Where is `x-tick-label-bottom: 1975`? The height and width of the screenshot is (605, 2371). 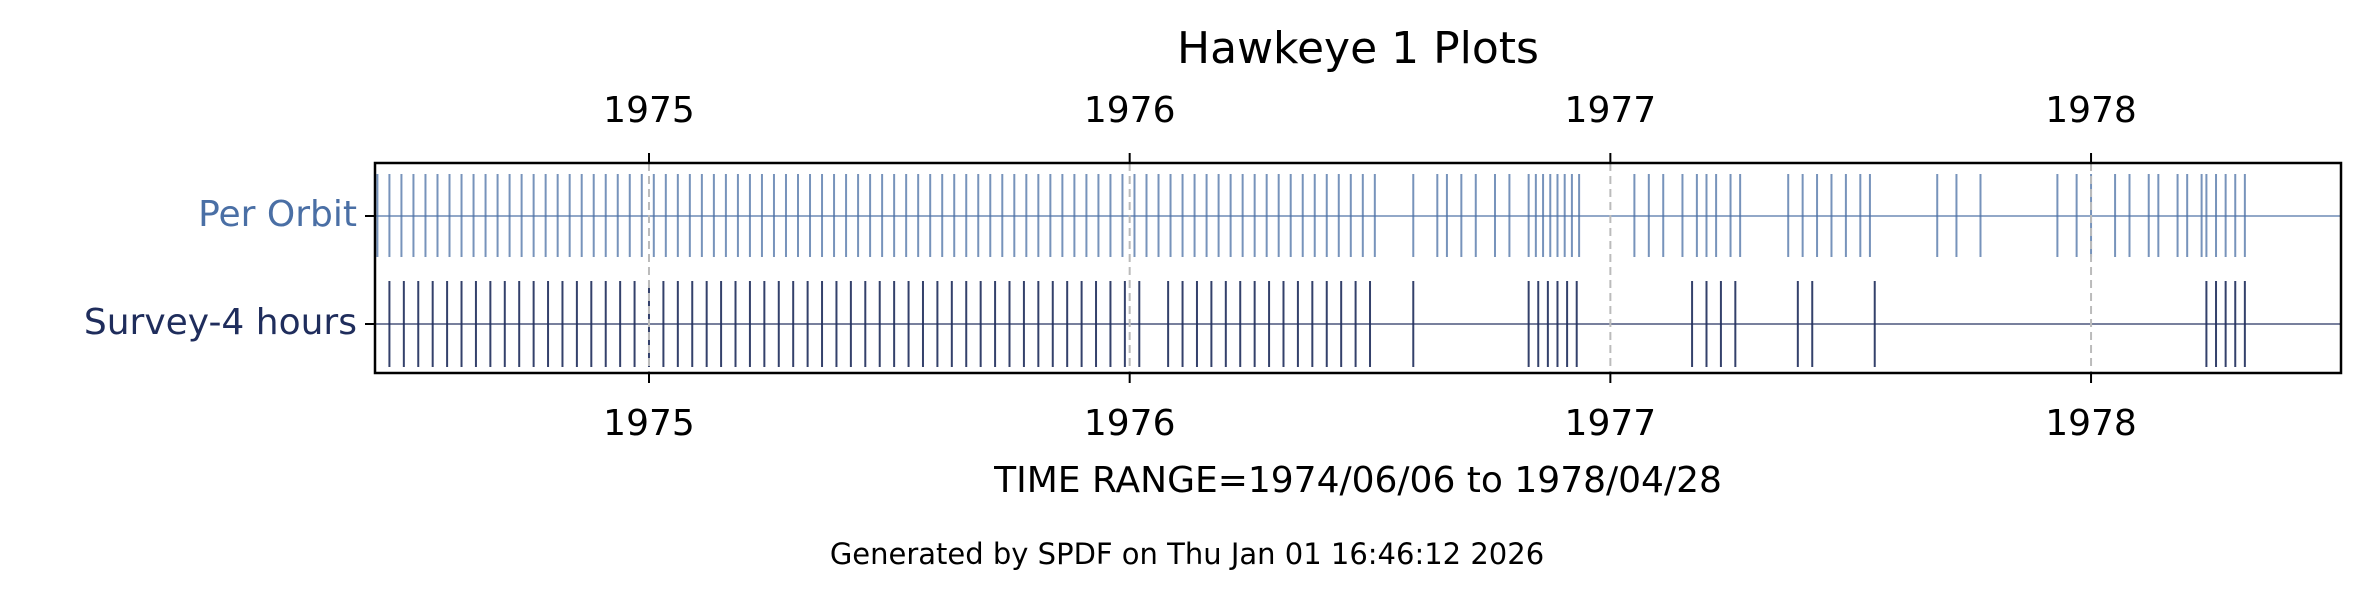 x-tick-label-bottom: 1975 is located at coordinates (649, 423).